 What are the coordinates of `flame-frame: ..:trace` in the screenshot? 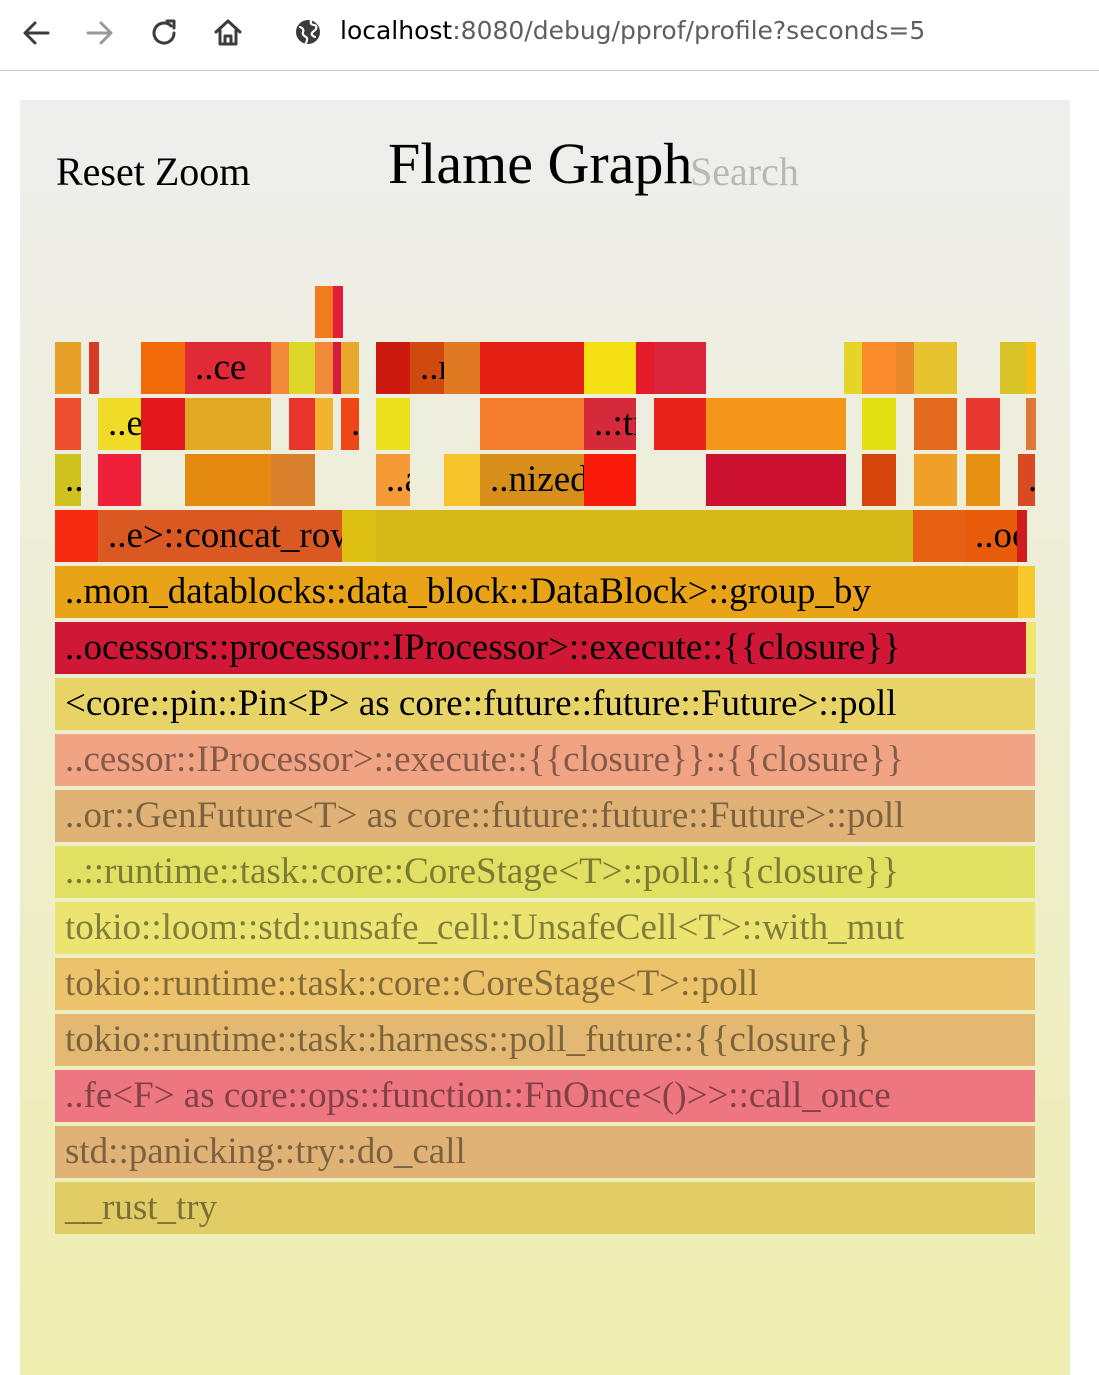 It's located at (610, 424).